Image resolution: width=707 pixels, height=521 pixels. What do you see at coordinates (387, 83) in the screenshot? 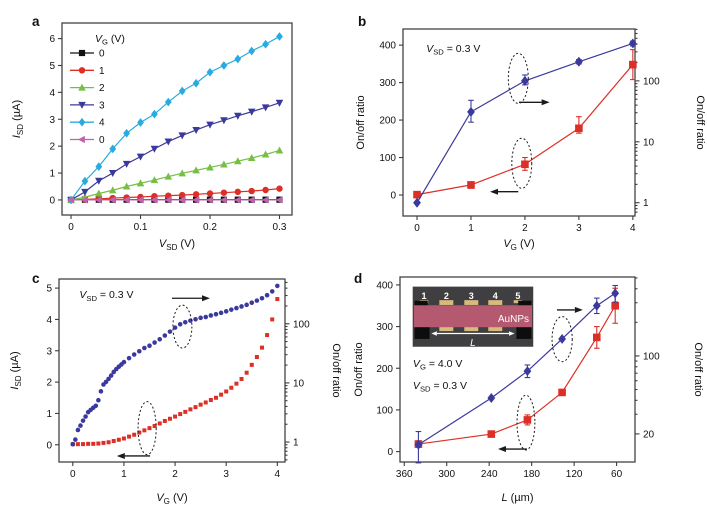
I see `y-left-tick-label: 300` at bounding box center [387, 83].